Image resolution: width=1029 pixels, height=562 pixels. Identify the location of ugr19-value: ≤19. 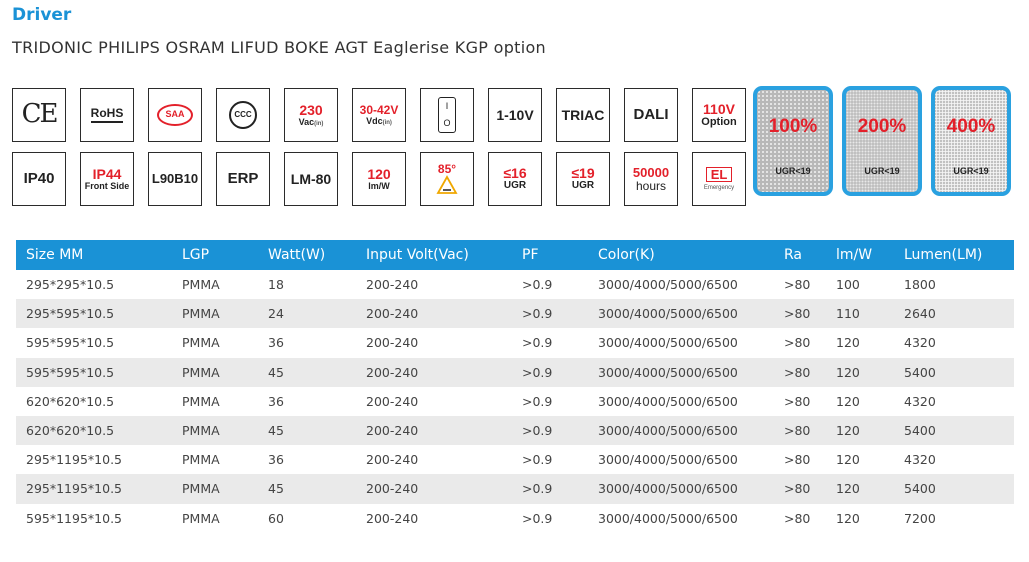
(583, 173).